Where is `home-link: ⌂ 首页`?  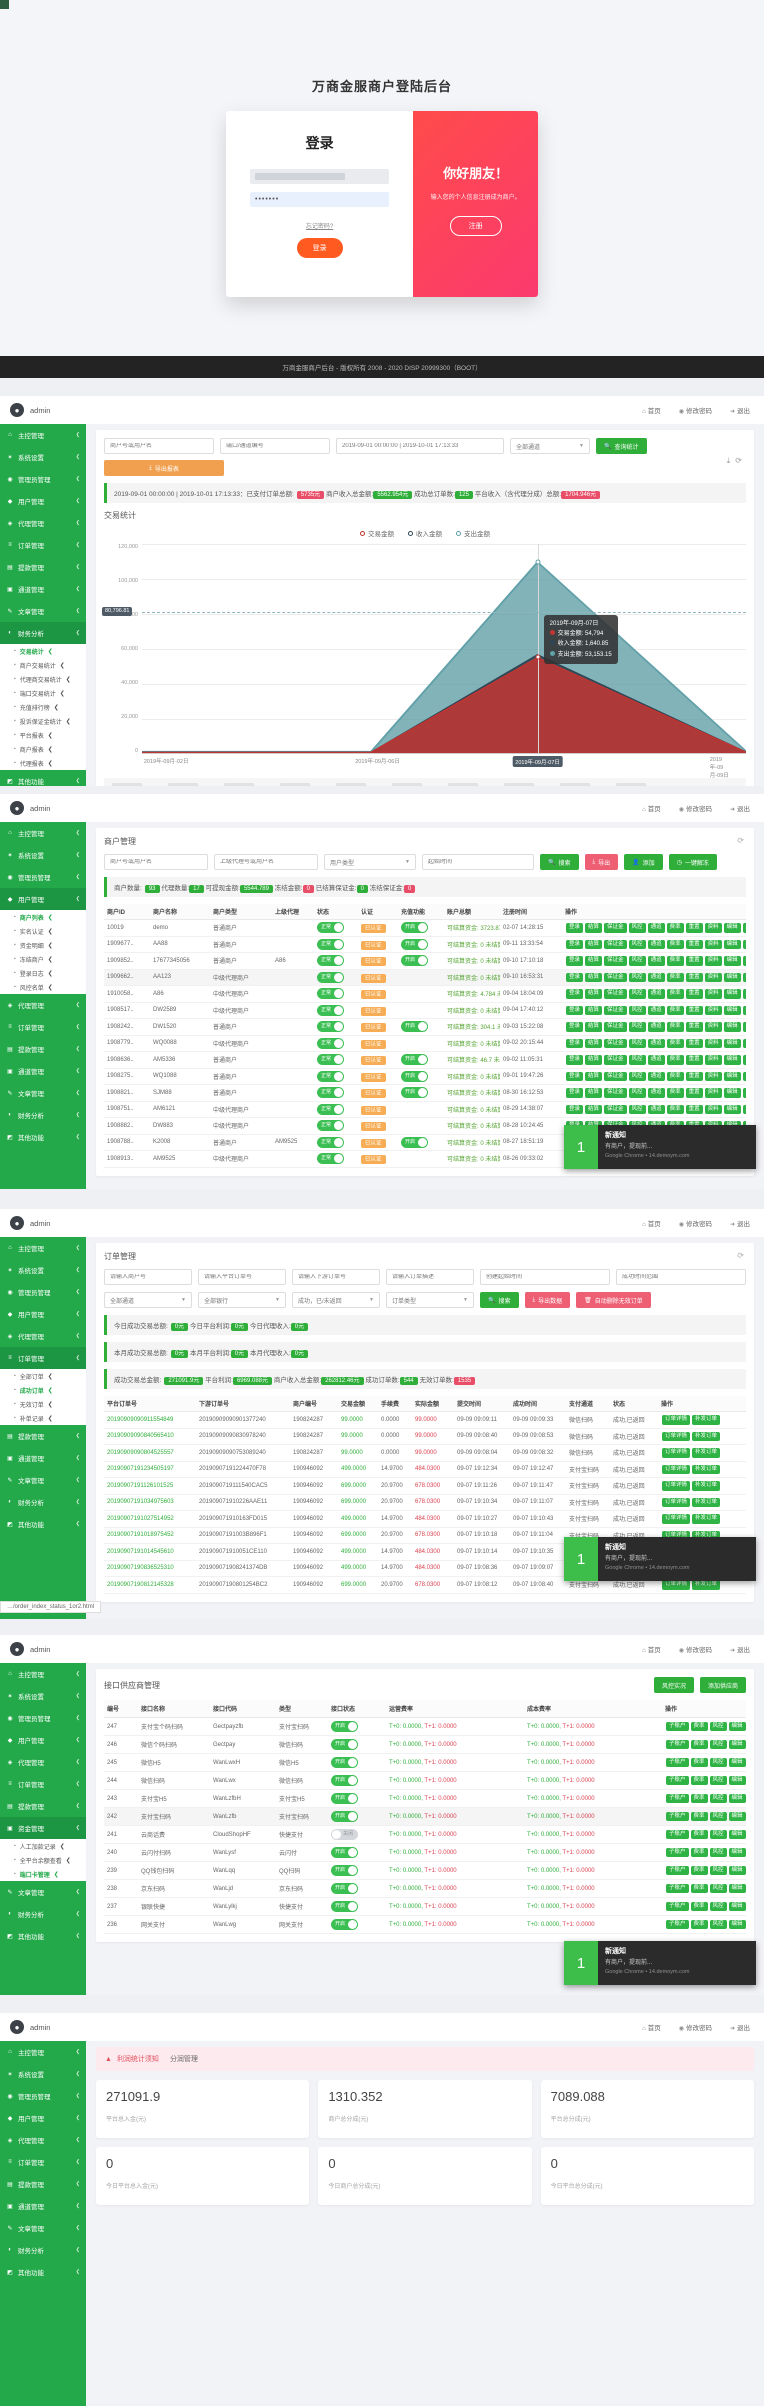
home-link: ⌂ 首页 is located at coordinates (651, 411).